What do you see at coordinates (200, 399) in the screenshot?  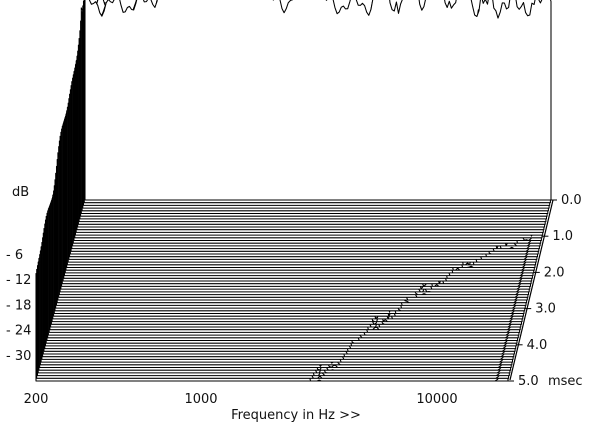 I see `frequency-tick-label: 1000` at bounding box center [200, 399].